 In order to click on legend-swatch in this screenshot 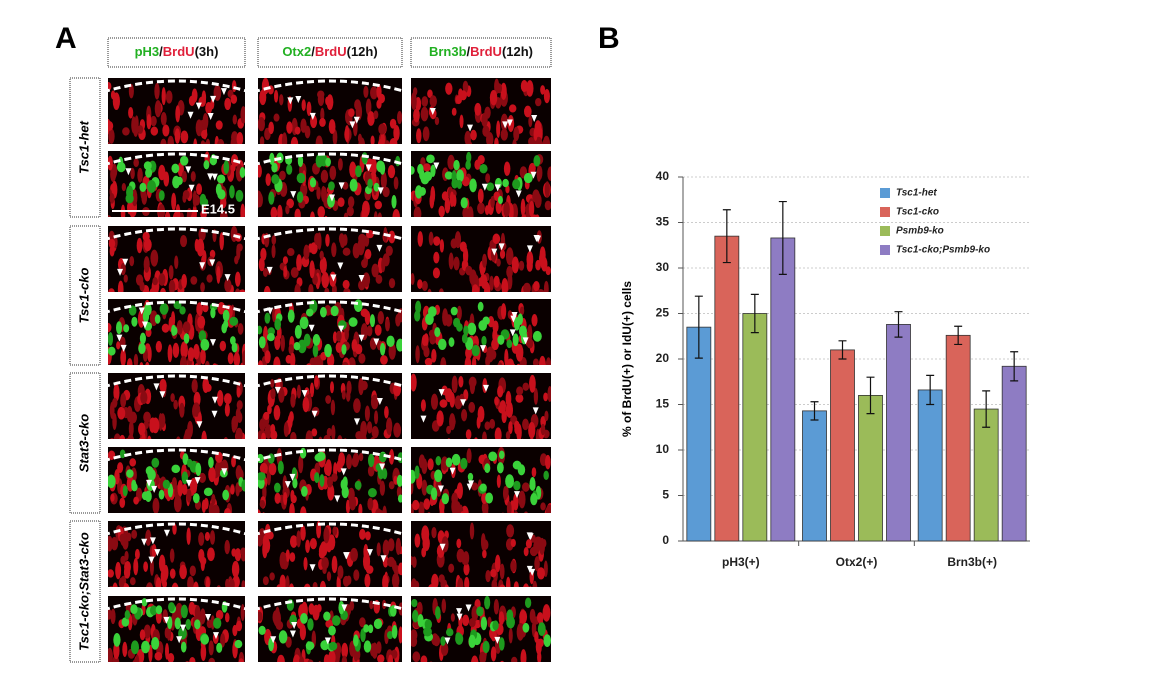, I will do `click(885, 212)`.